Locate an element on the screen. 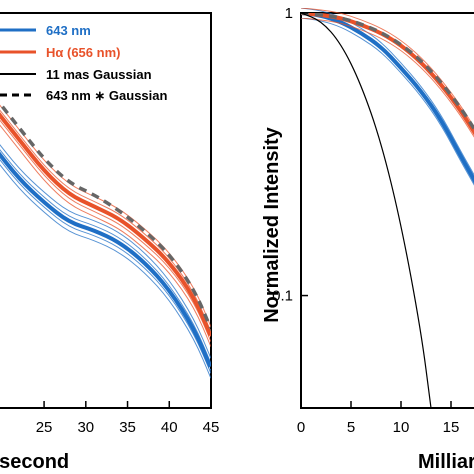  right-x-axis-label: Milliar is located at coordinates (446, 462).